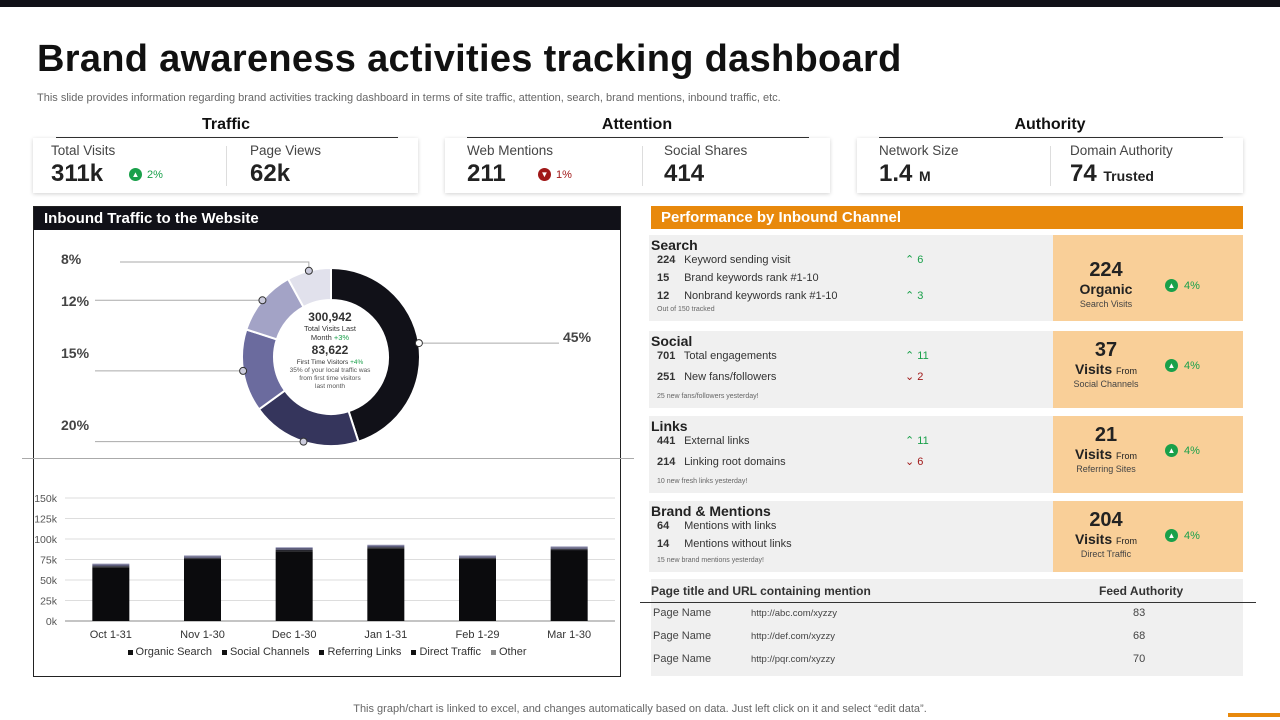  Describe the element at coordinates (155, 174) in the screenshot. I see `total-visits-change-value: 2%` at that location.